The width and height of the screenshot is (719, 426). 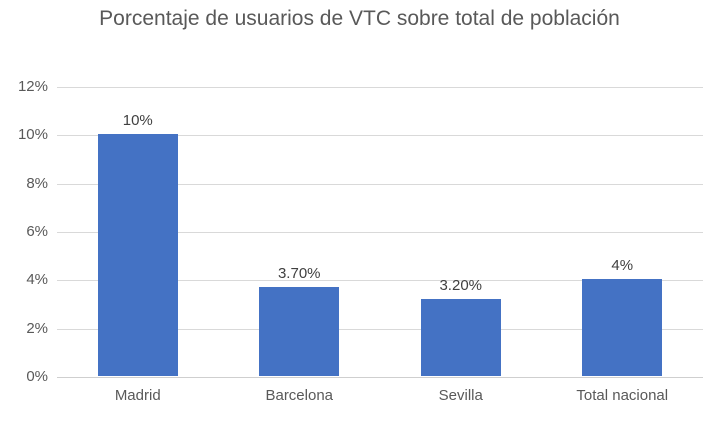 What do you see at coordinates (299, 273) in the screenshot?
I see `data-label: 3.70%` at bounding box center [299, 273].